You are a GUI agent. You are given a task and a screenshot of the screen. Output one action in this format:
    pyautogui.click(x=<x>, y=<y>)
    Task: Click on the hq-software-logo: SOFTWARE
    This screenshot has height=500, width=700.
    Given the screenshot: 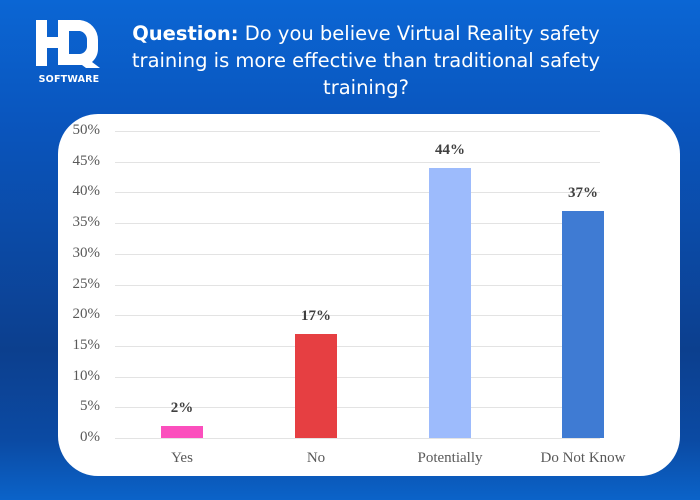 What is the action you would take?
    pyautogui.click(x=69, y=51)
    